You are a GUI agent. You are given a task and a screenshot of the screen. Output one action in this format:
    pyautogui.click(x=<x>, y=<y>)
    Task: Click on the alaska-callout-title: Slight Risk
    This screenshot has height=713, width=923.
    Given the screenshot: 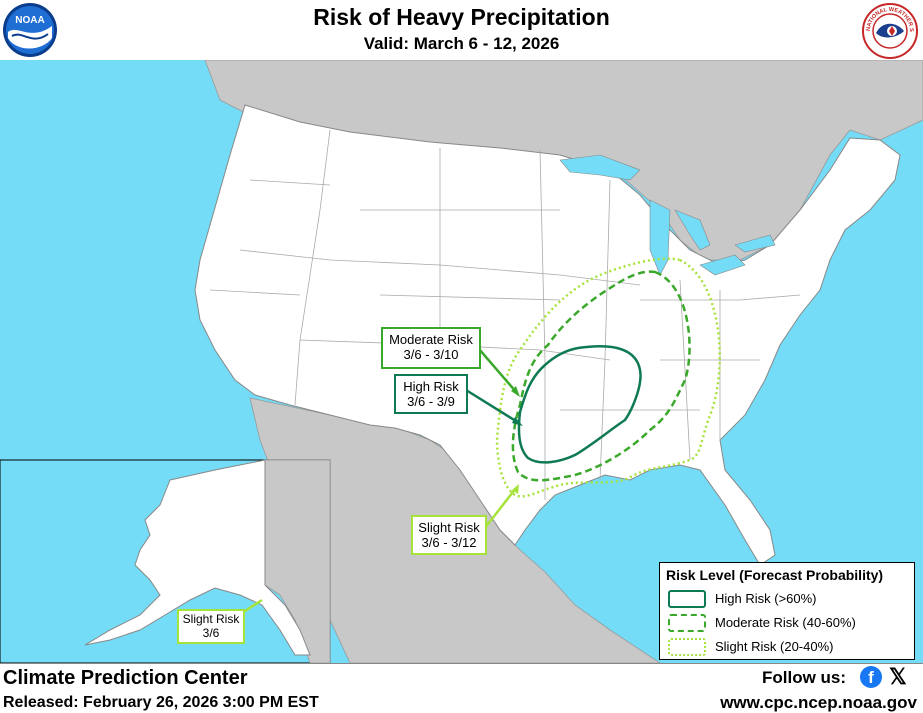 What is the action you would take?
    pyautogui.click(x=211, y=619)
    